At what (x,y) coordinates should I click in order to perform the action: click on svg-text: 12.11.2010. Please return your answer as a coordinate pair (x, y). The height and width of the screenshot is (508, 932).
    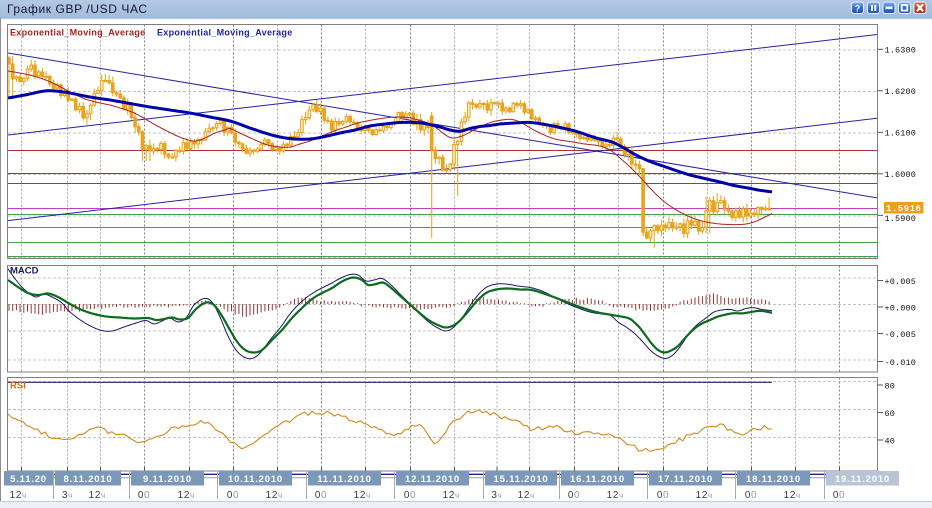
    Looking at the image, I should click on (432, 479).